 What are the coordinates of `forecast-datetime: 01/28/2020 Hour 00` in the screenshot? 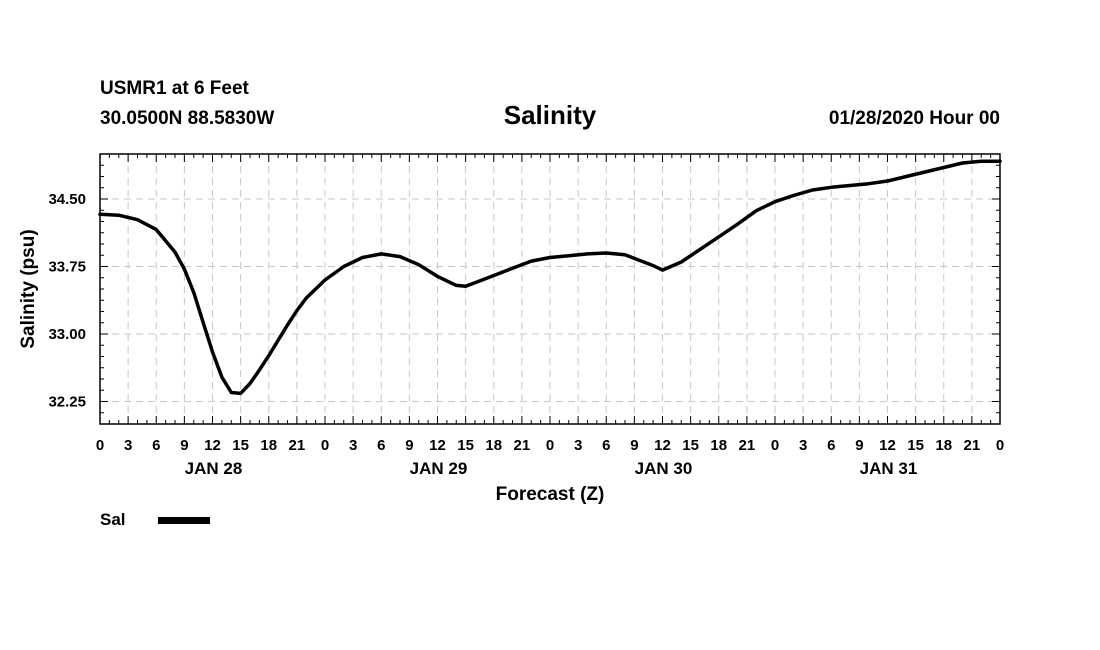 It's located at (914, 118).